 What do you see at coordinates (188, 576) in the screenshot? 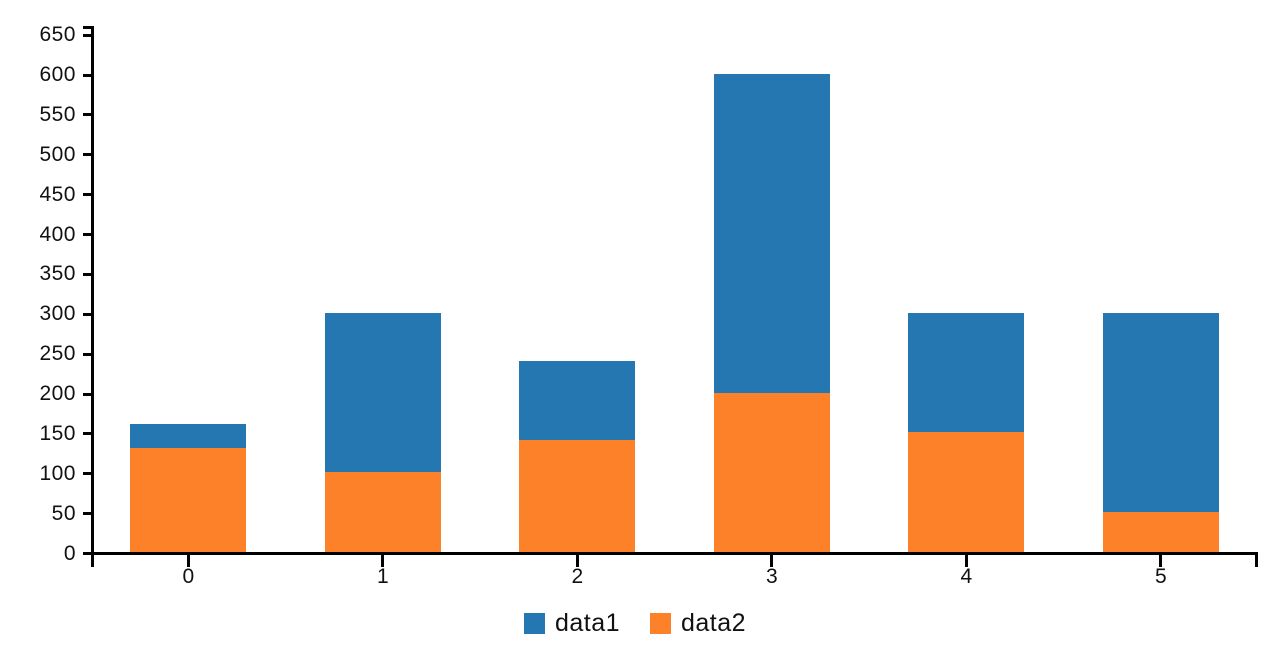
I see `x-tick-label: 0` at bounding box center [188, 576].